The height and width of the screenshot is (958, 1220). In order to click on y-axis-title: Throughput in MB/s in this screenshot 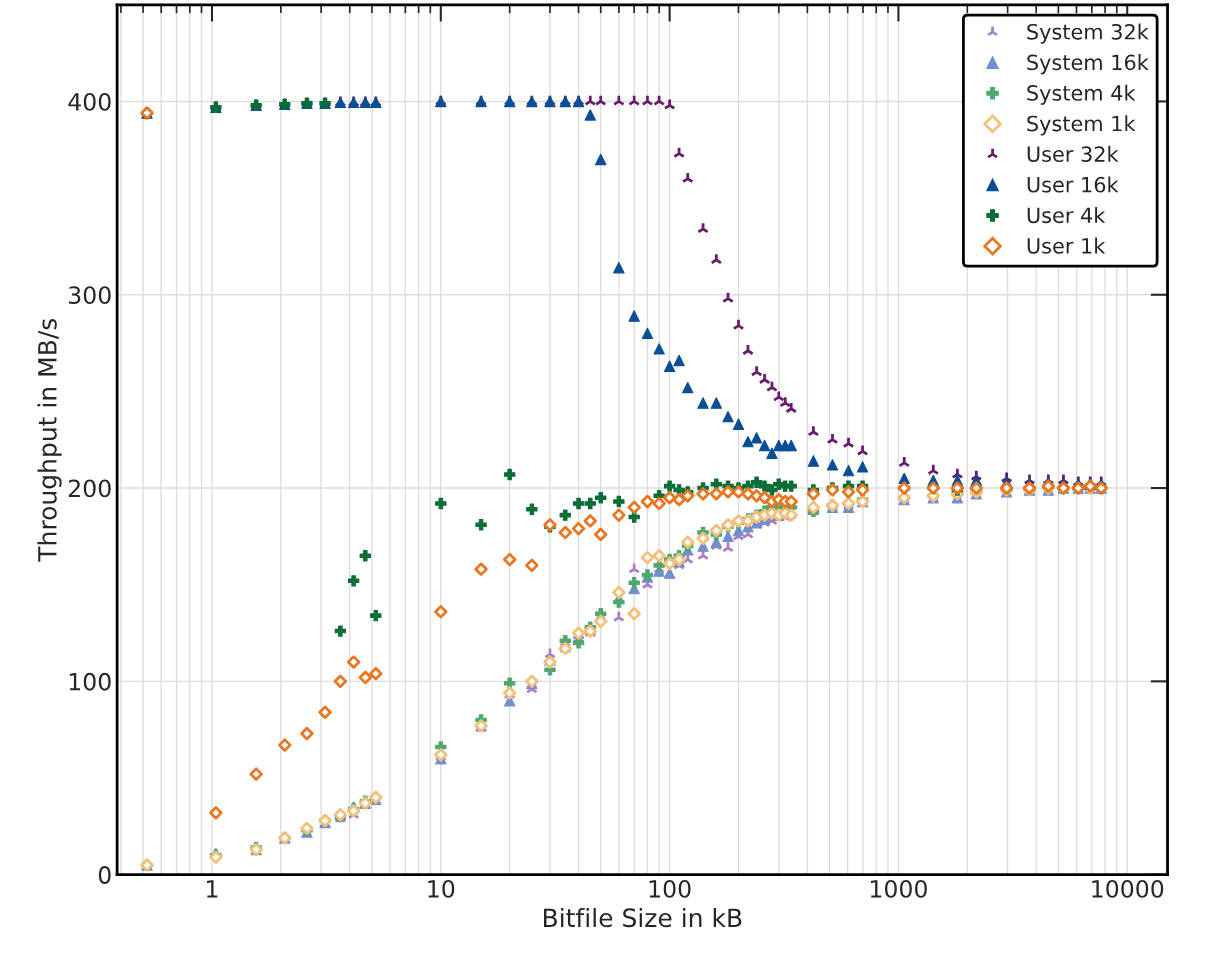, I will do `click(49, 440)`.